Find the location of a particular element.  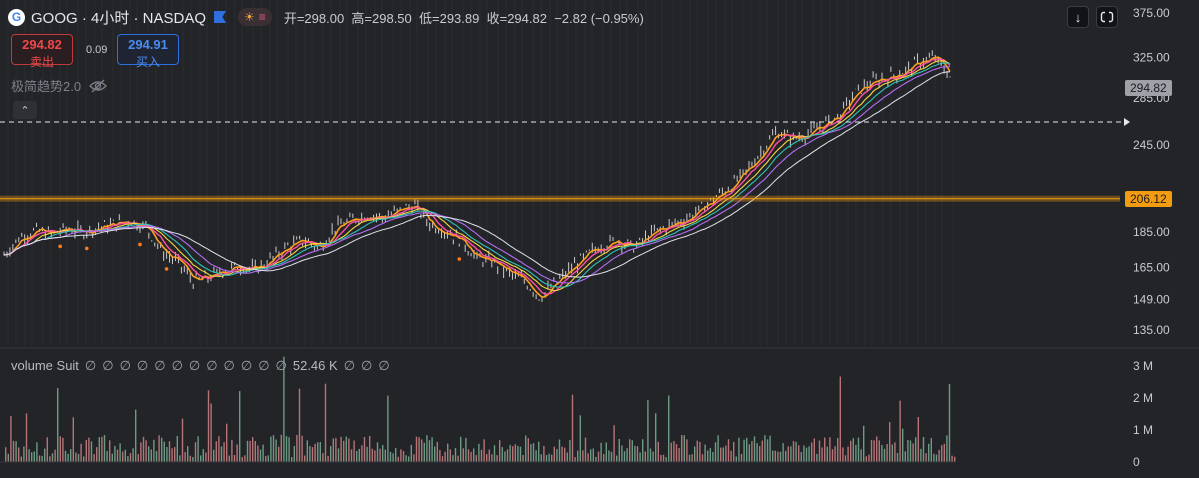

low-value: 293.89 is located at coordinates (459, 18).